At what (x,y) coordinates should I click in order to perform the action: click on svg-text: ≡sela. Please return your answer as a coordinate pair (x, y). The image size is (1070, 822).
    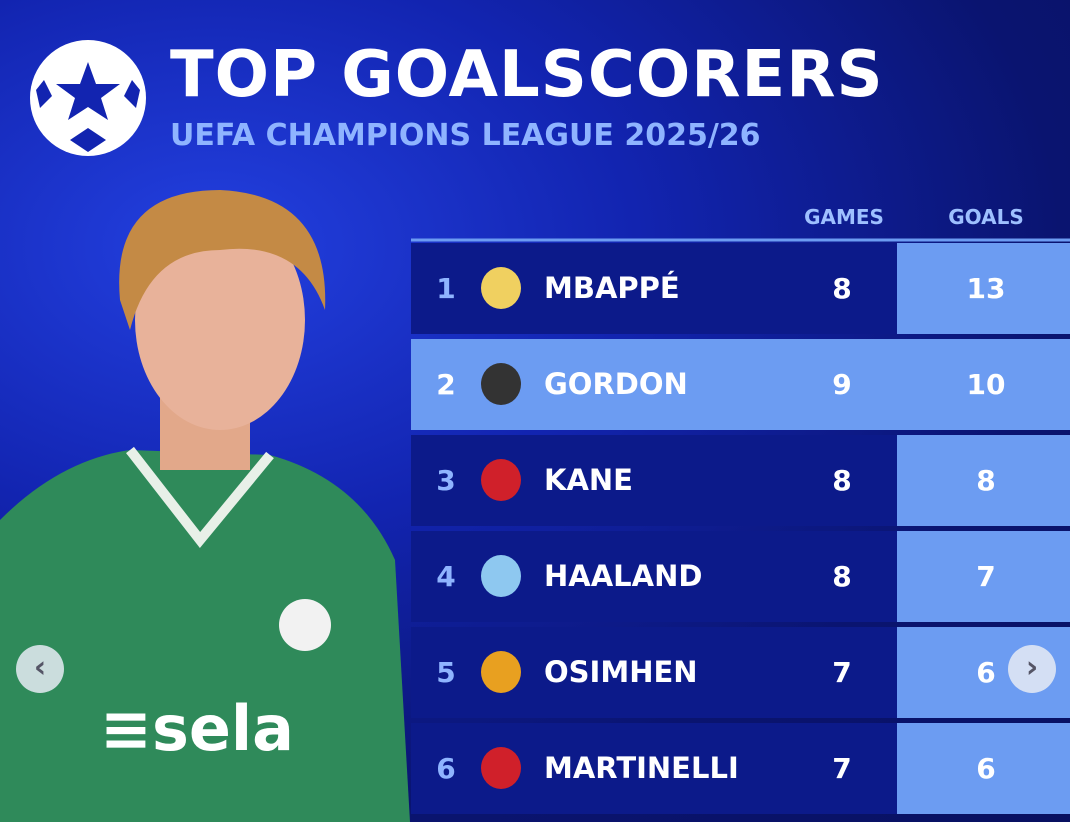
    Looking at the image, I should click on (197, 728).